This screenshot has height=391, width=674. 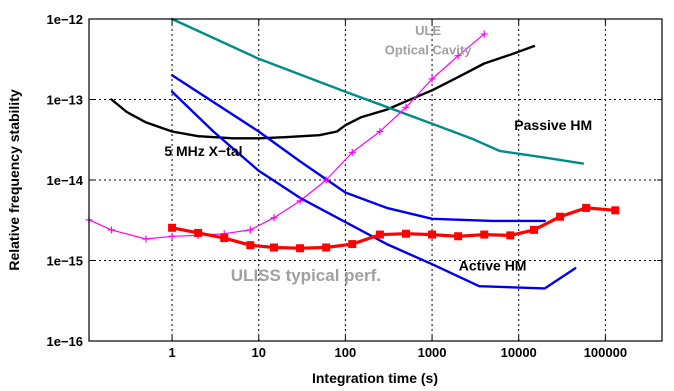 I want to click on x-tick-label: 100, so click(x=346, y=352).